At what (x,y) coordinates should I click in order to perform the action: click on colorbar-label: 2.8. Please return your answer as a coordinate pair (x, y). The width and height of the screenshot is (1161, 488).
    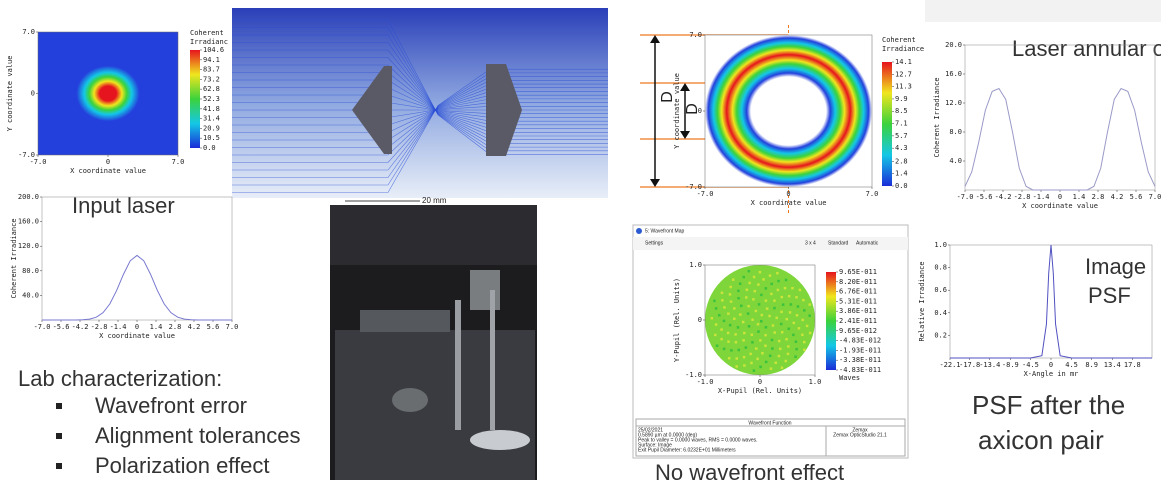
    Looking at the image, I should click on (901, 161).